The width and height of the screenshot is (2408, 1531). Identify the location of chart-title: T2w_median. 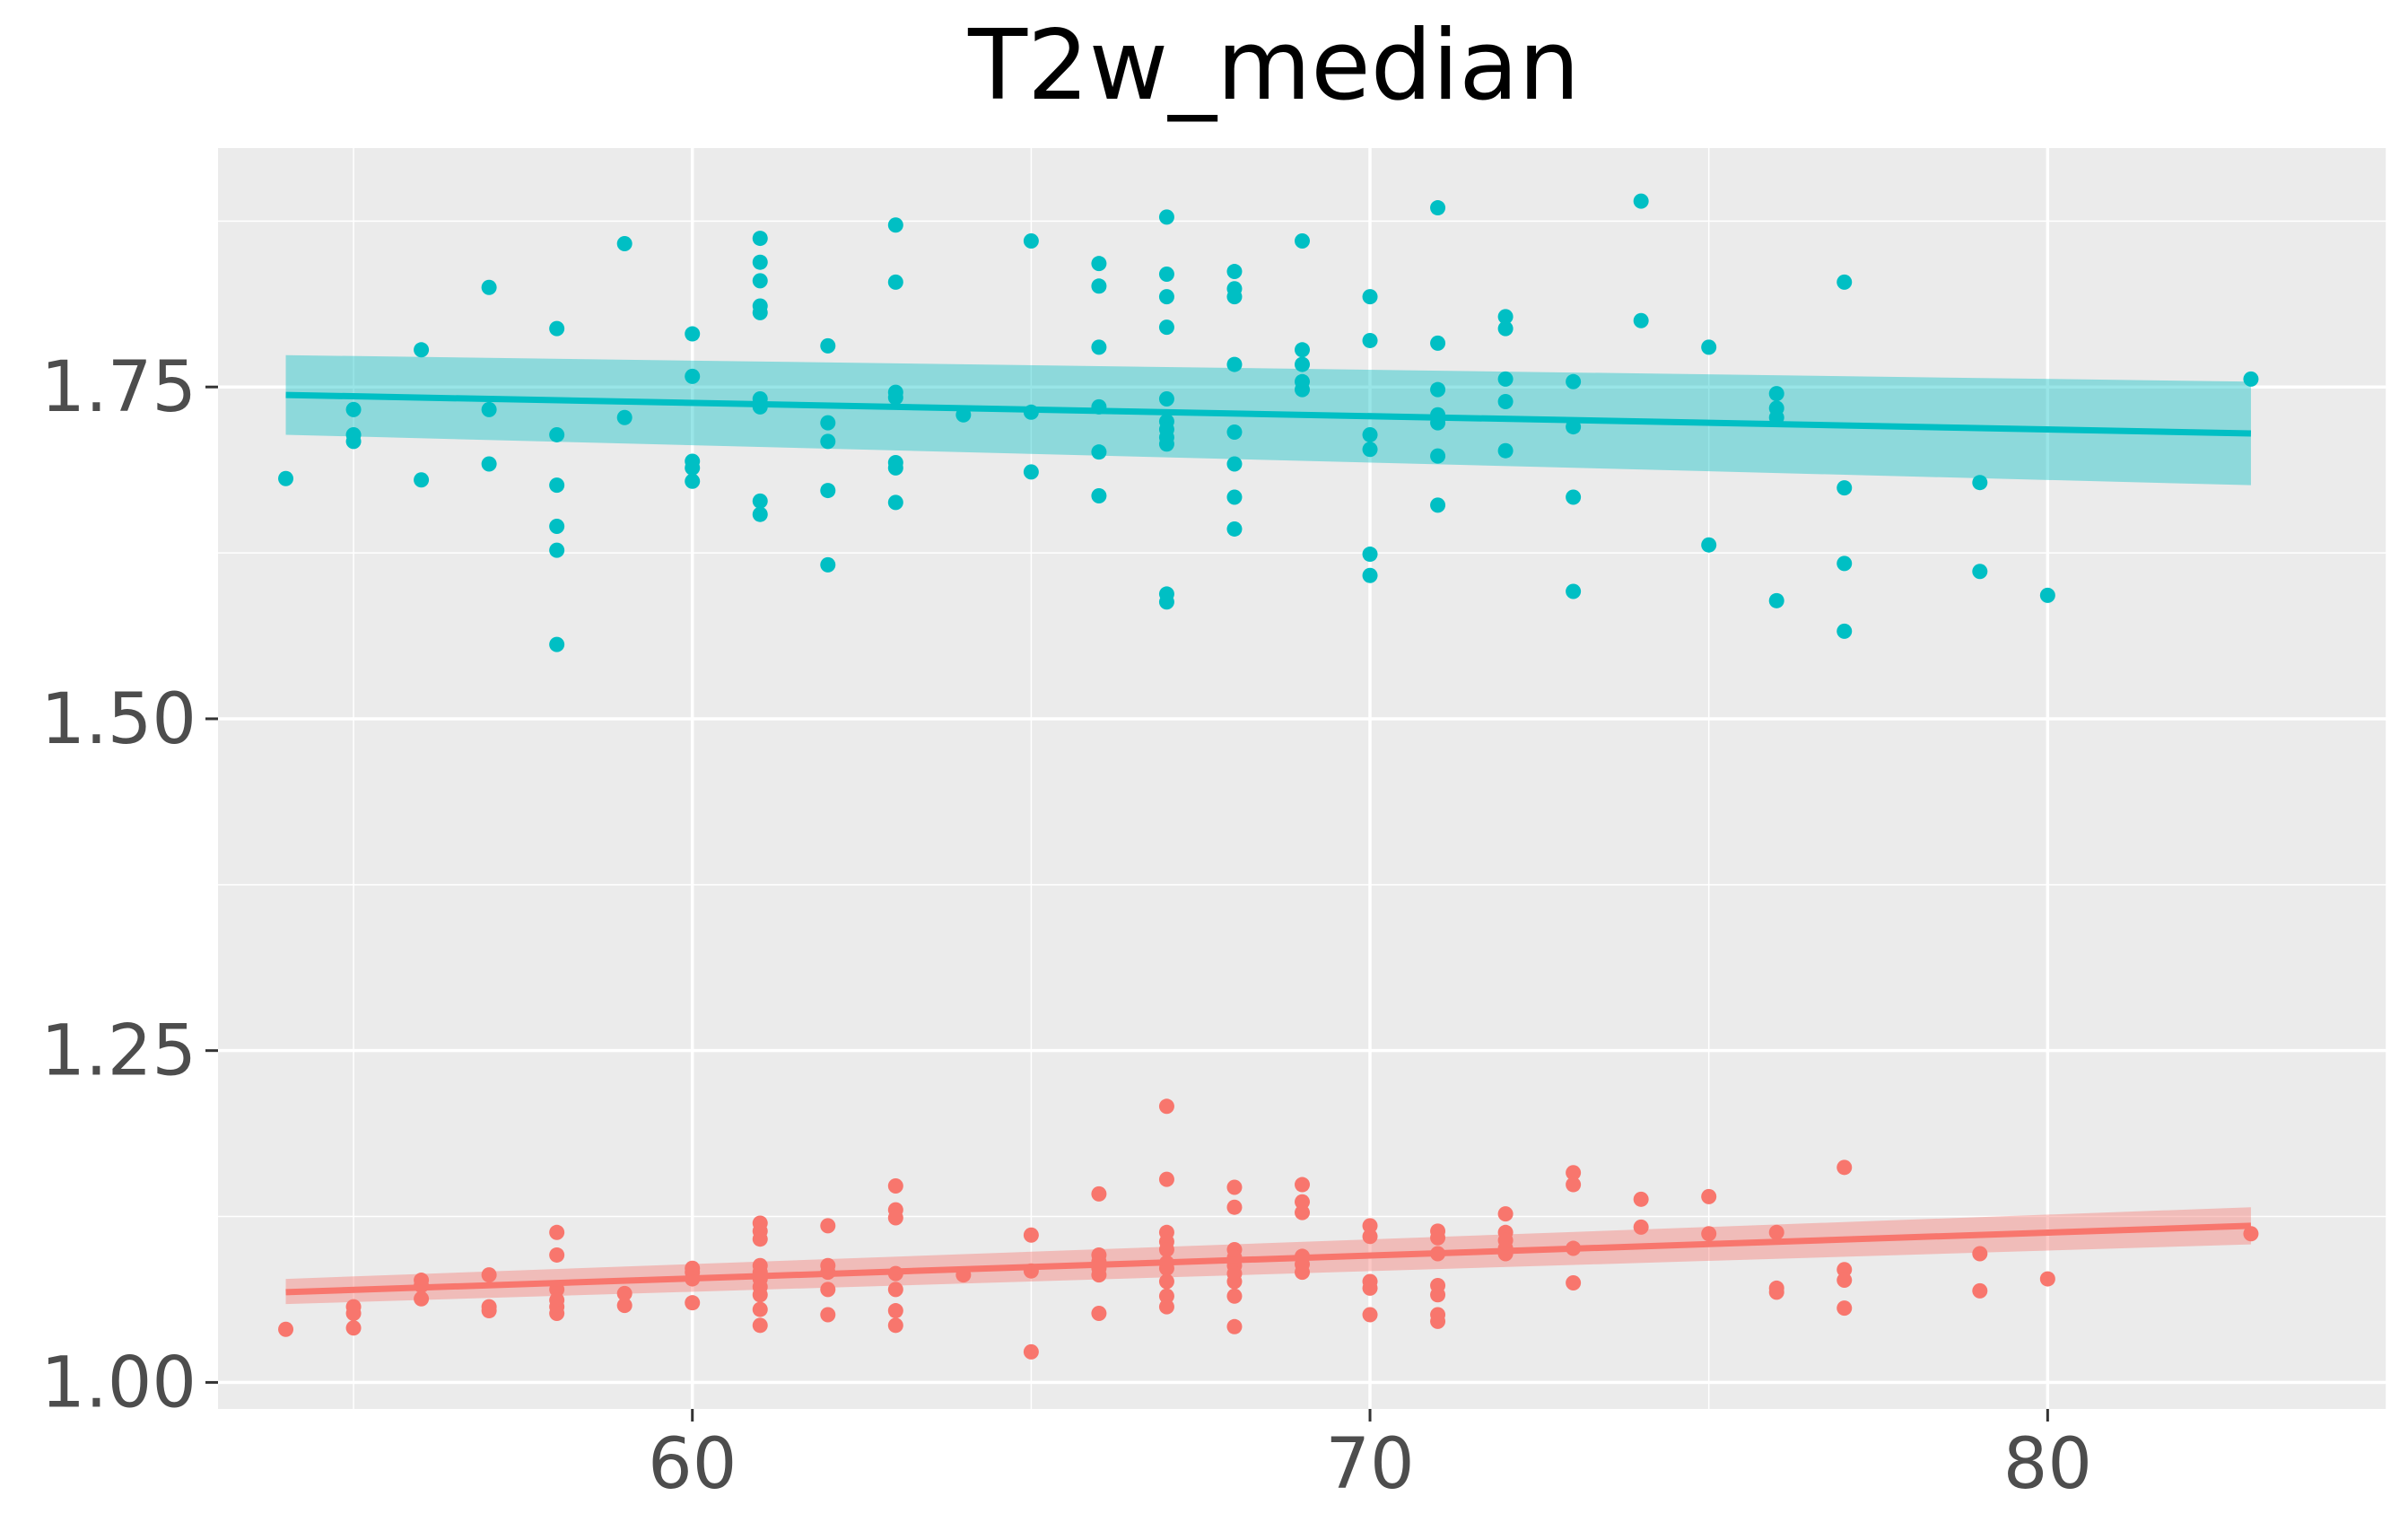
(1273, 66).